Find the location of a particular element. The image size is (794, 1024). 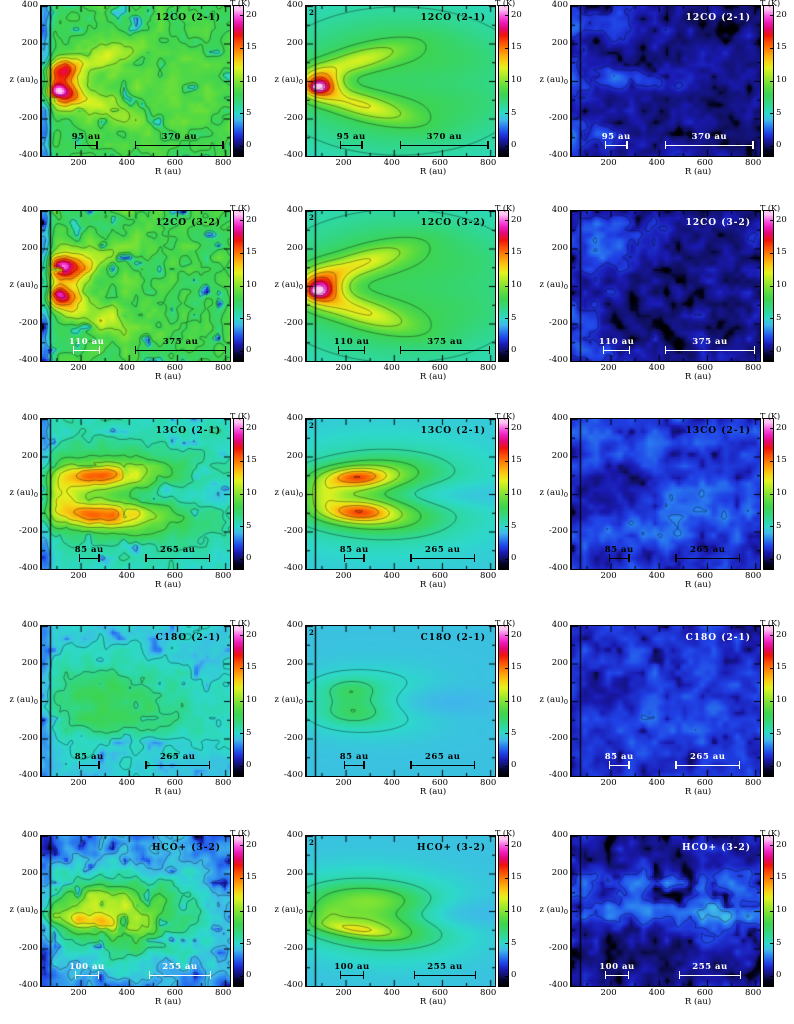

scale-bar-label: 100 au is located at coordinates (617, 966).